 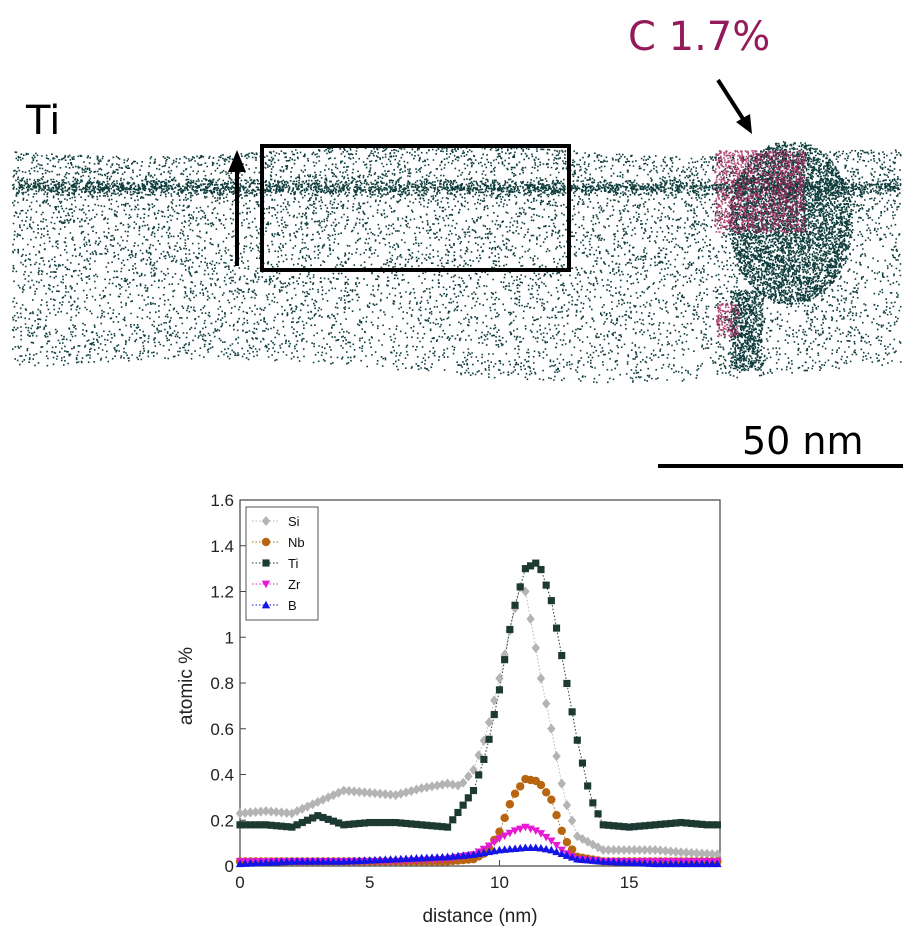 What do you see at coordinates (294, 584) in the screenshot?
I see `legend-label: Zr` at bounding box center [294, 584].